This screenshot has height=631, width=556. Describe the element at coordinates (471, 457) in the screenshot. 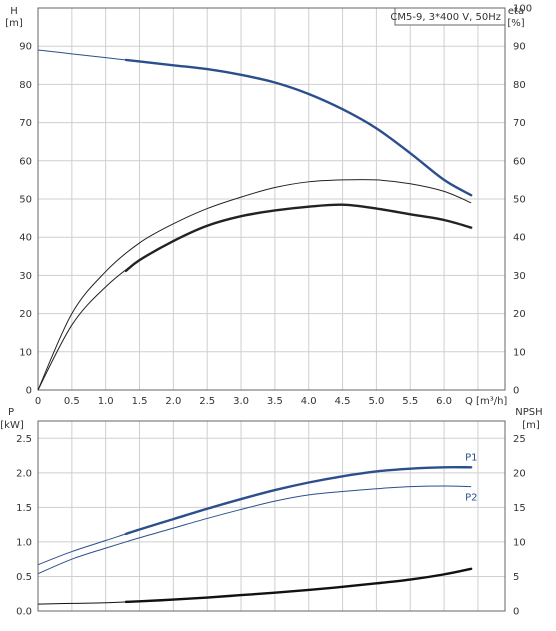

I see `series-label-p1: P1` at that location.